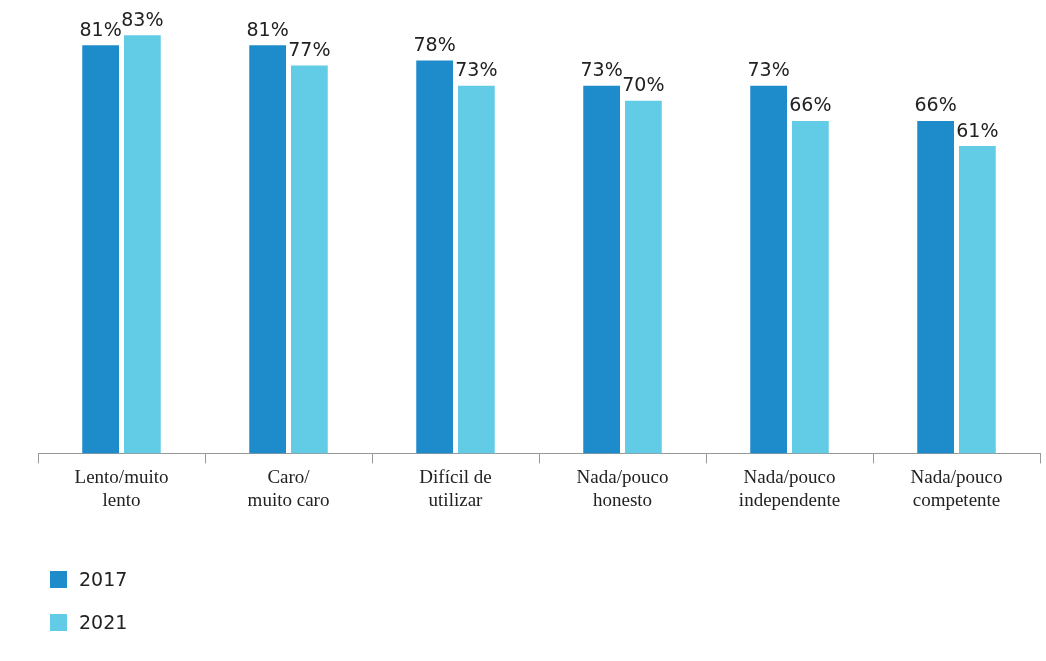 The width and height of the screenshot is (1046, 661). I want to click on data-label: 61%, so click(977, 129).